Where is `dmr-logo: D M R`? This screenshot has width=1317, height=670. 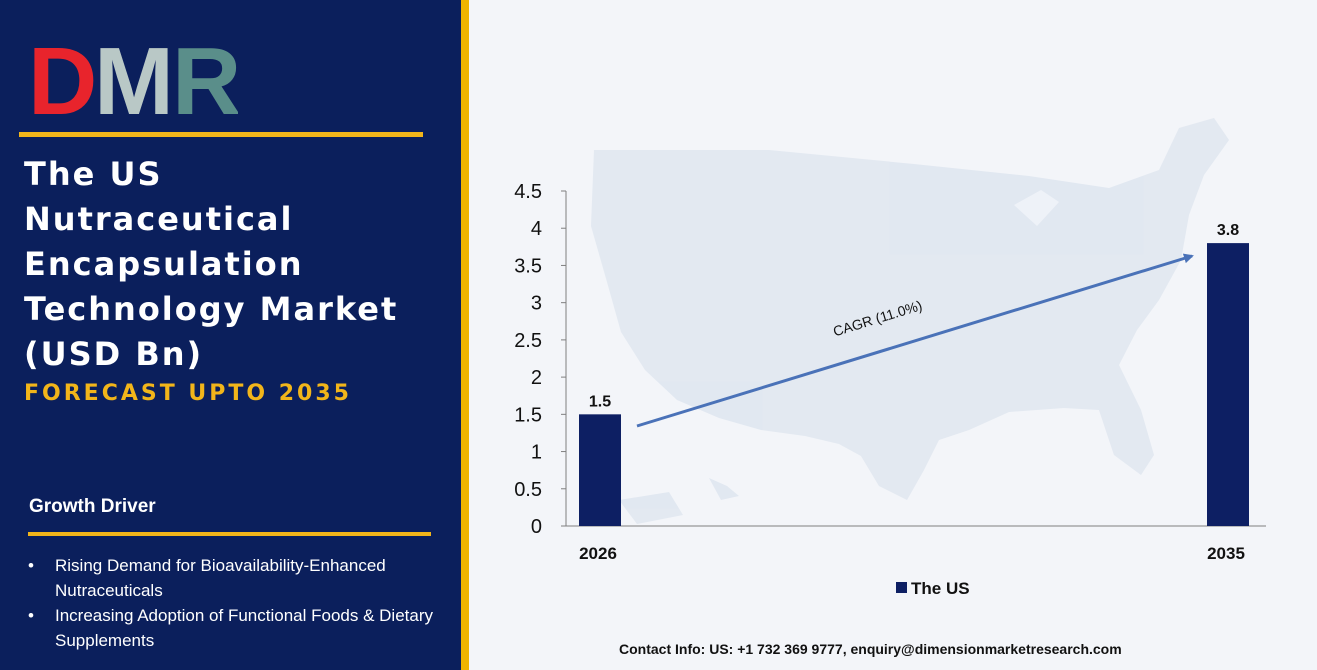
dmr-logo: D M R is located at coordinates (133, 79).